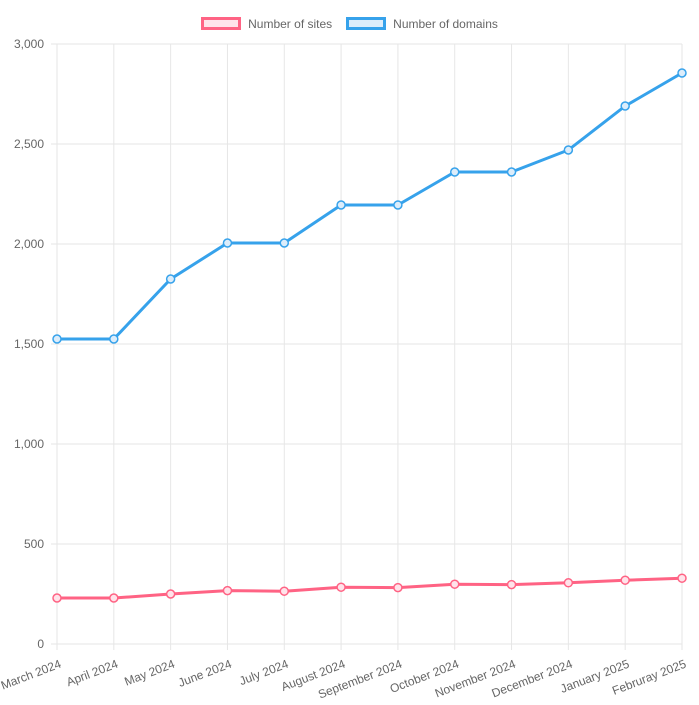 The height and width of the screenshot is (705, 699). I want to click on chart-legend: Number of sites Number of domains, so click(349, 23).